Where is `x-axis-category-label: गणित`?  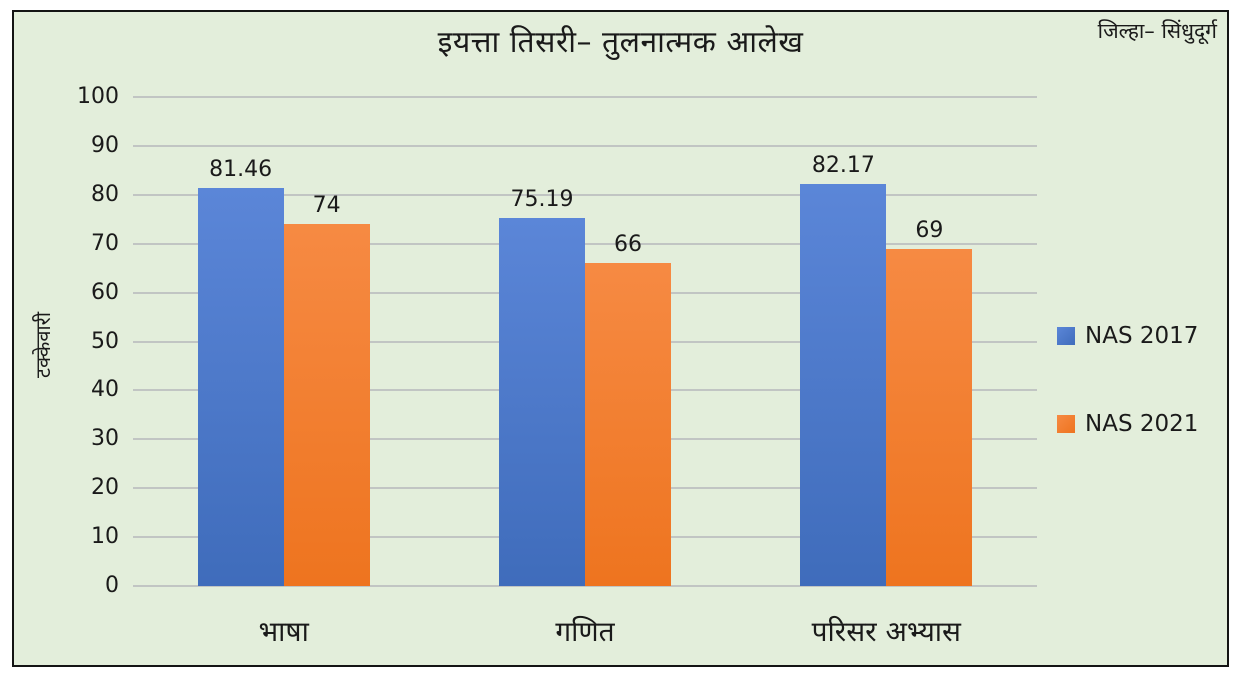
x-axis-category-label: गणित is located at coordinates (585, 631).